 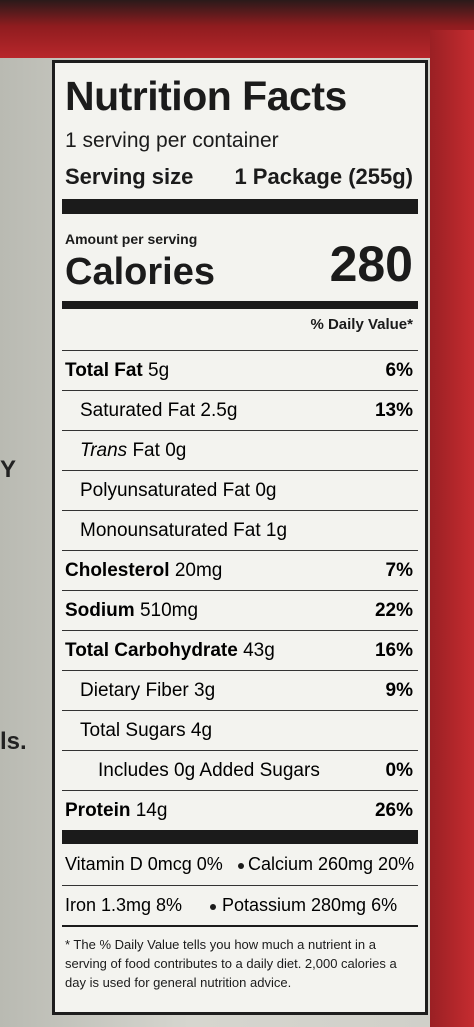 What do you see at coordinates (134, 690) in the screenshot?
I see `nutrient-name: Dietary Fiber` at bounding box center [134, 690].